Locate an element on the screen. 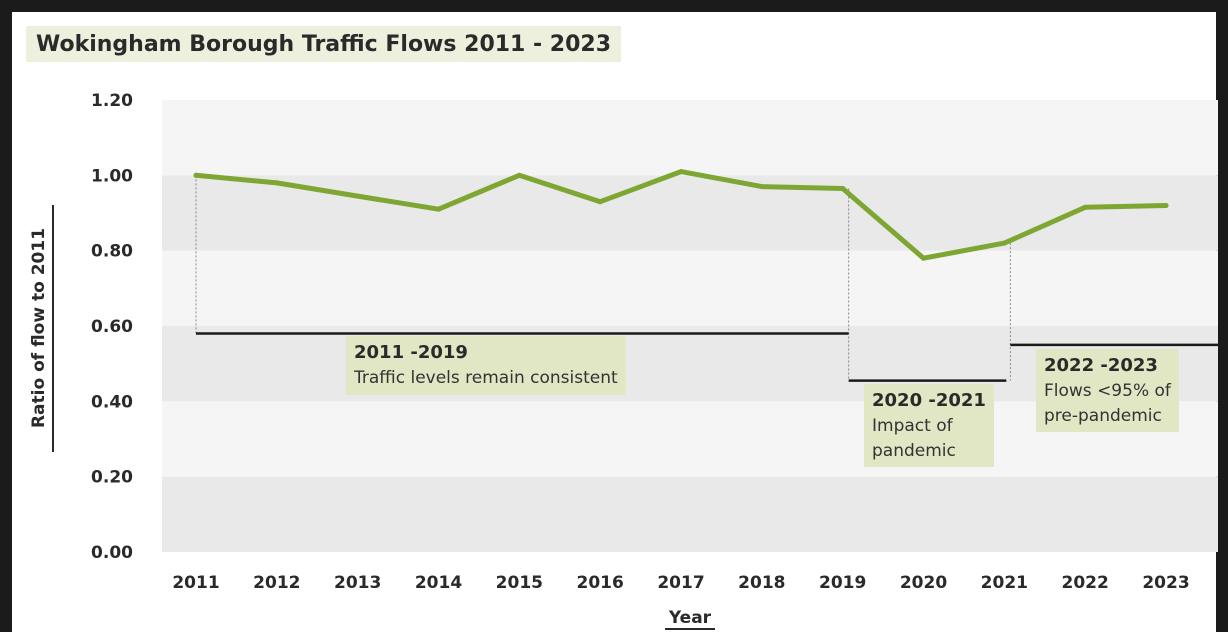 The width and height of the screenshot is (1228, 632). annotation-2020-2021: 2020 -2021 Impact of pandemic is located at coordinates (929, 426).